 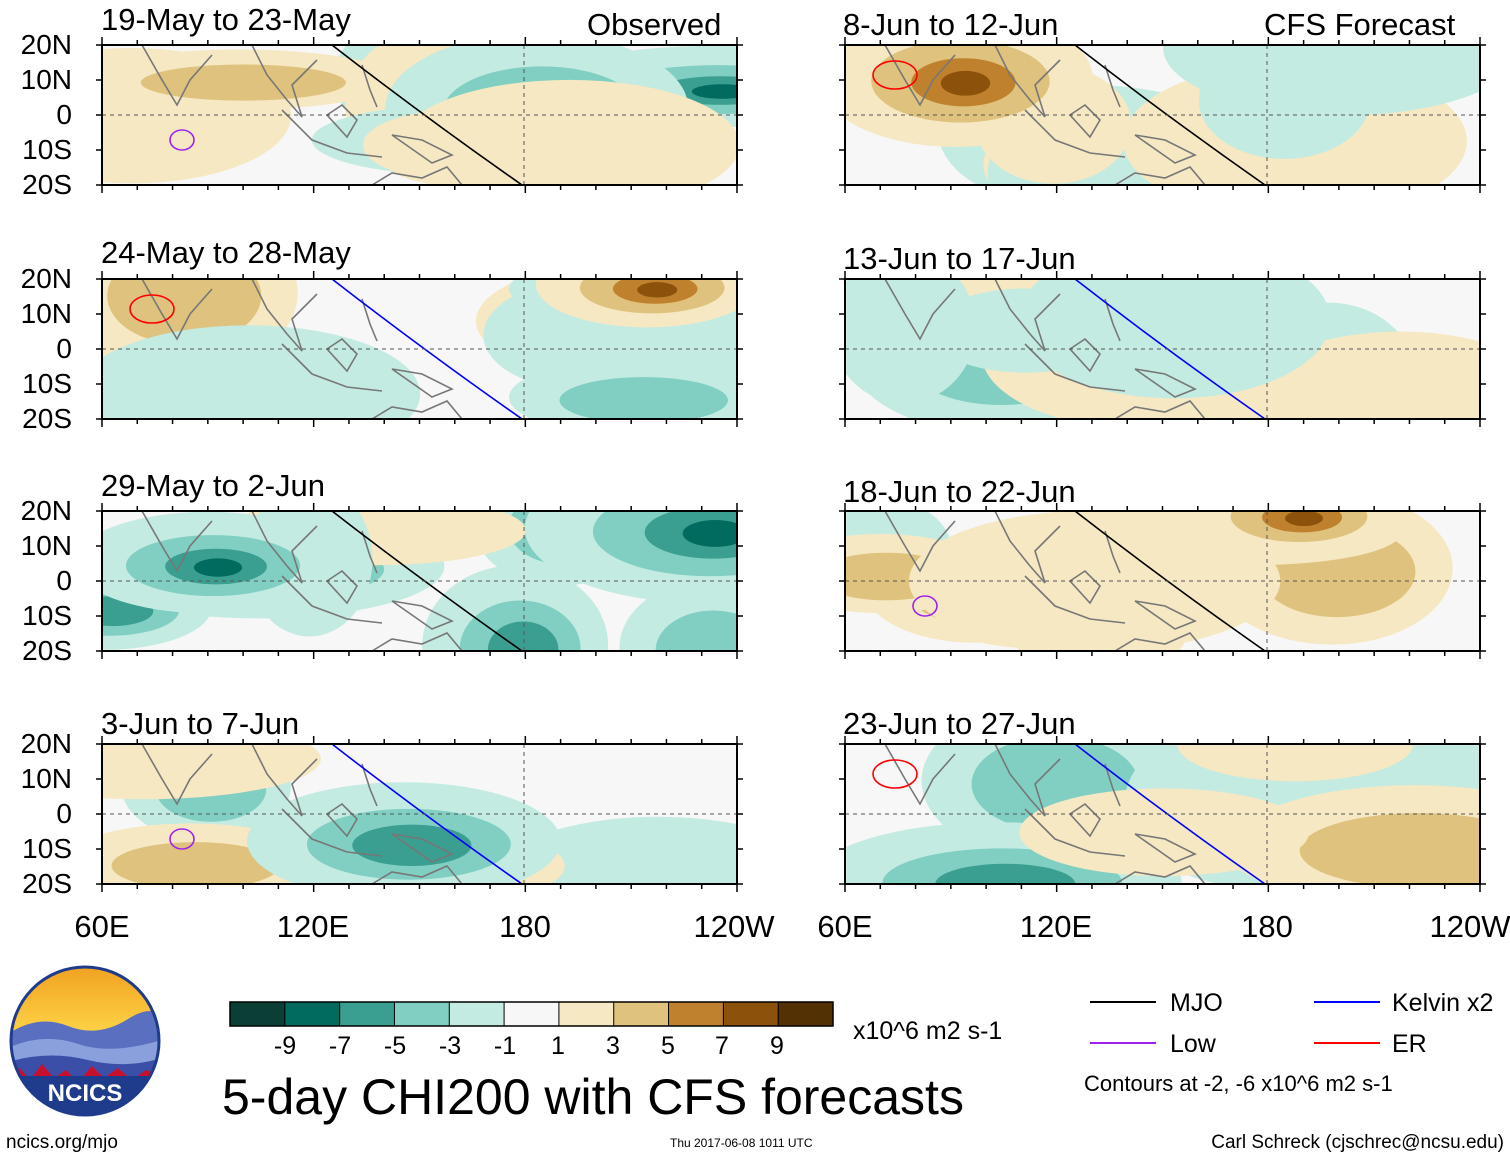 I want to click on colorbar-units: x10^6 m2 s-1, so click(x=928, y=1031).